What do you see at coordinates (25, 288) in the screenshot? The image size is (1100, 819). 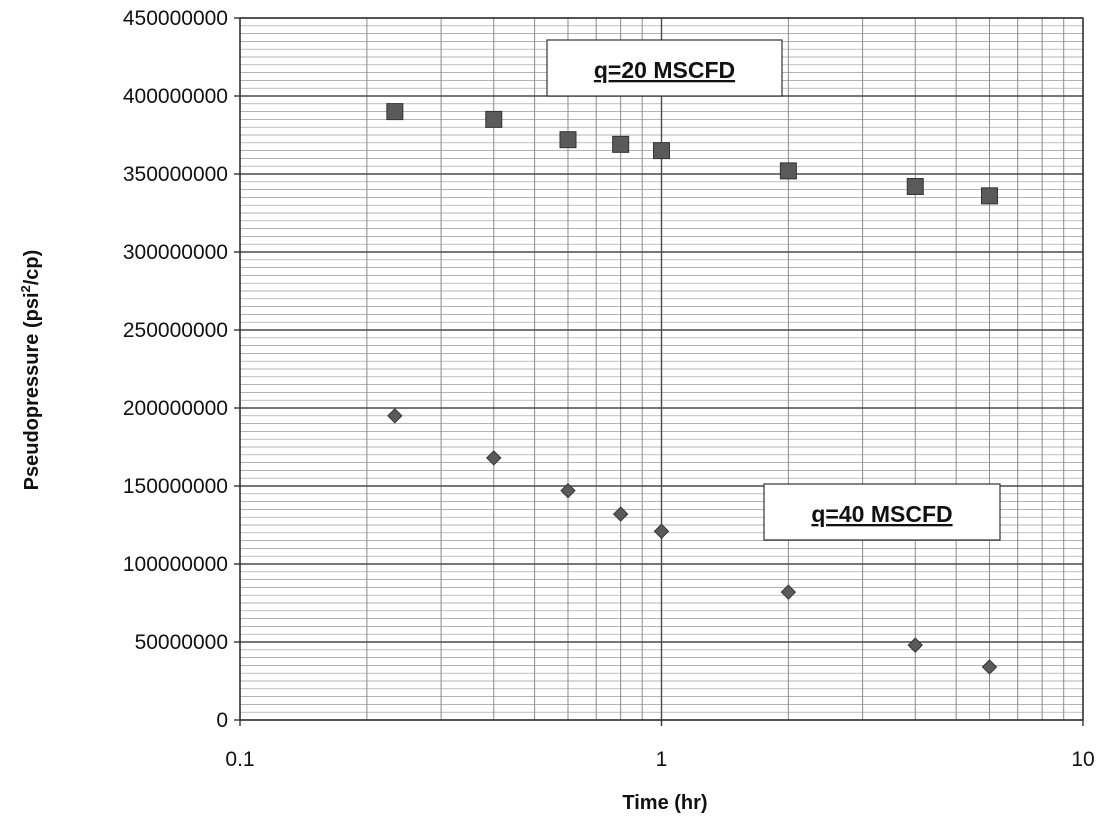 I see `y-axis-title-superscript: 2` at bounding box center [25, 288].